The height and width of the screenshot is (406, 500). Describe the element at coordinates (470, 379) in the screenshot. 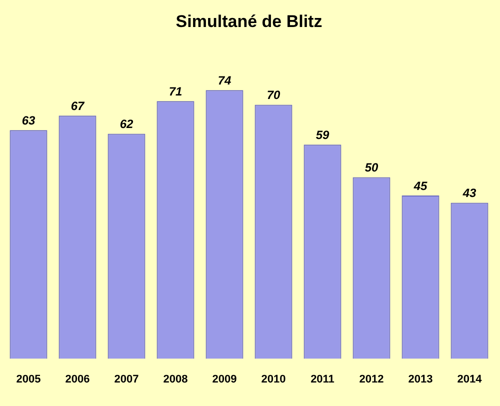

I see `x-tick-label: 2014` at that location.